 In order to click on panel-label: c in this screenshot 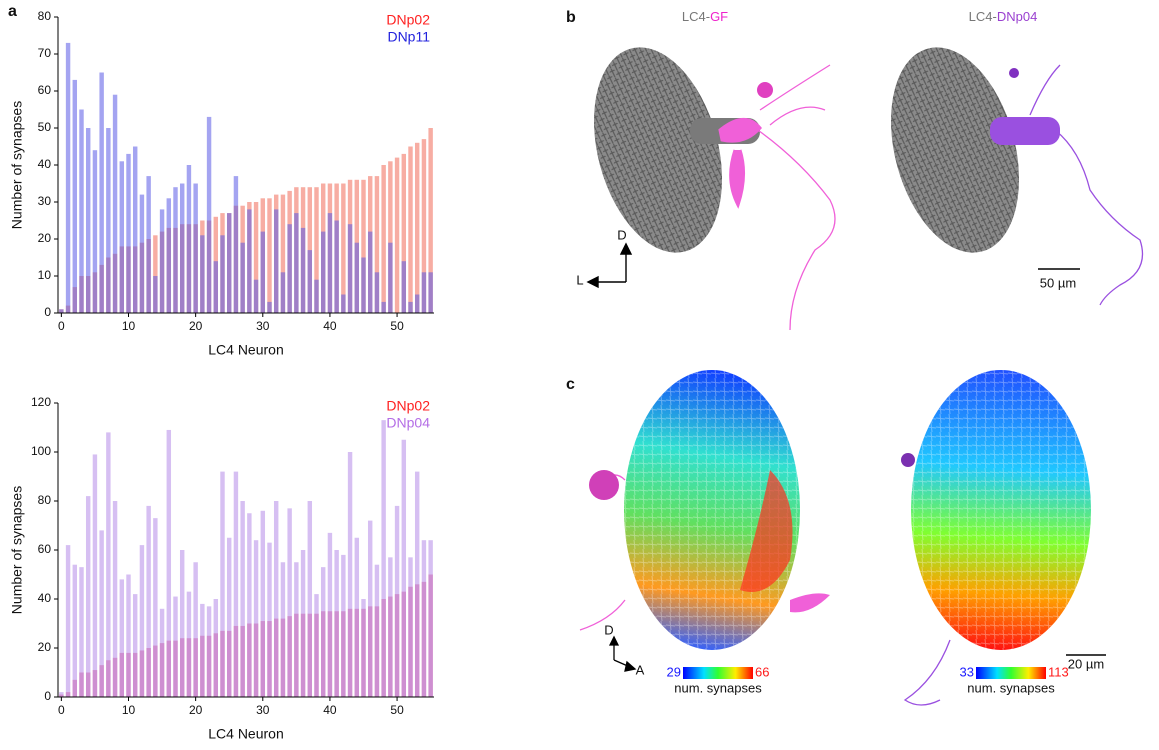, I will do `click(570, 384)`.